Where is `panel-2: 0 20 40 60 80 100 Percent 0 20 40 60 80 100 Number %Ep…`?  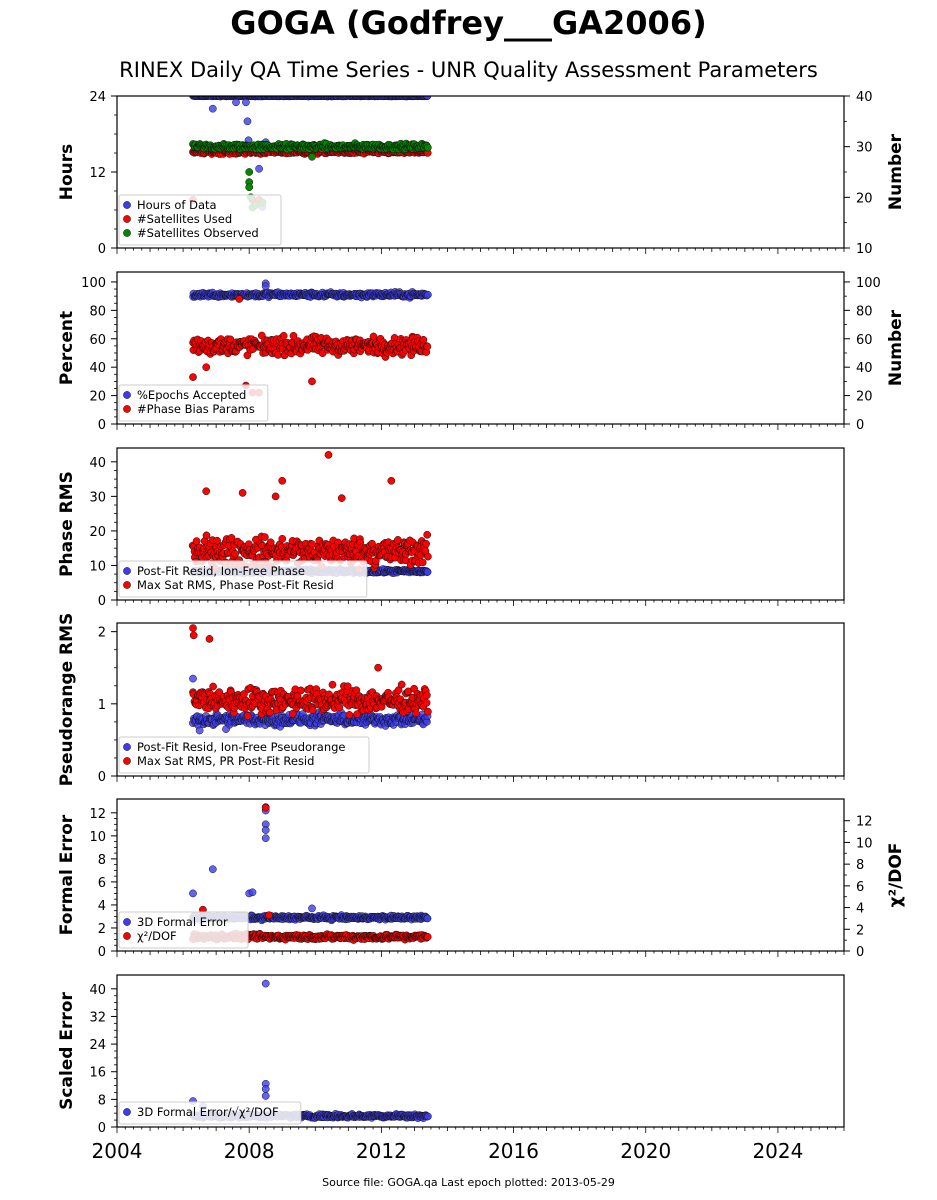 panel-2: 0 20 40 60 80 100 Percent 0 20 40 60 80 100 Number %Ep… is located at coordinates (481, 352).